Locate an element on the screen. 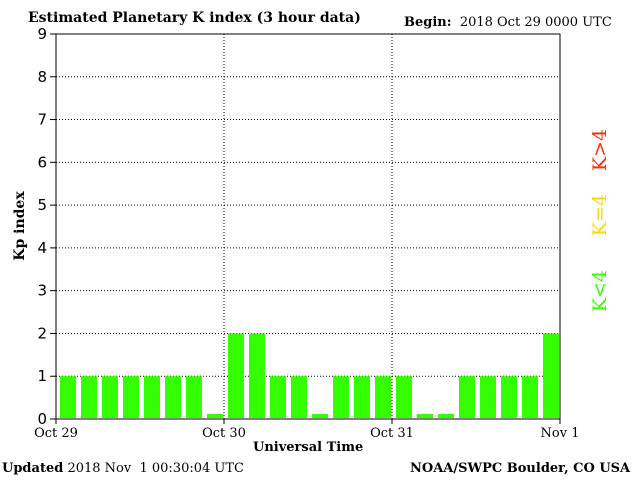  x-tick-label: Oct 29 is located at coordinates (56, 433).